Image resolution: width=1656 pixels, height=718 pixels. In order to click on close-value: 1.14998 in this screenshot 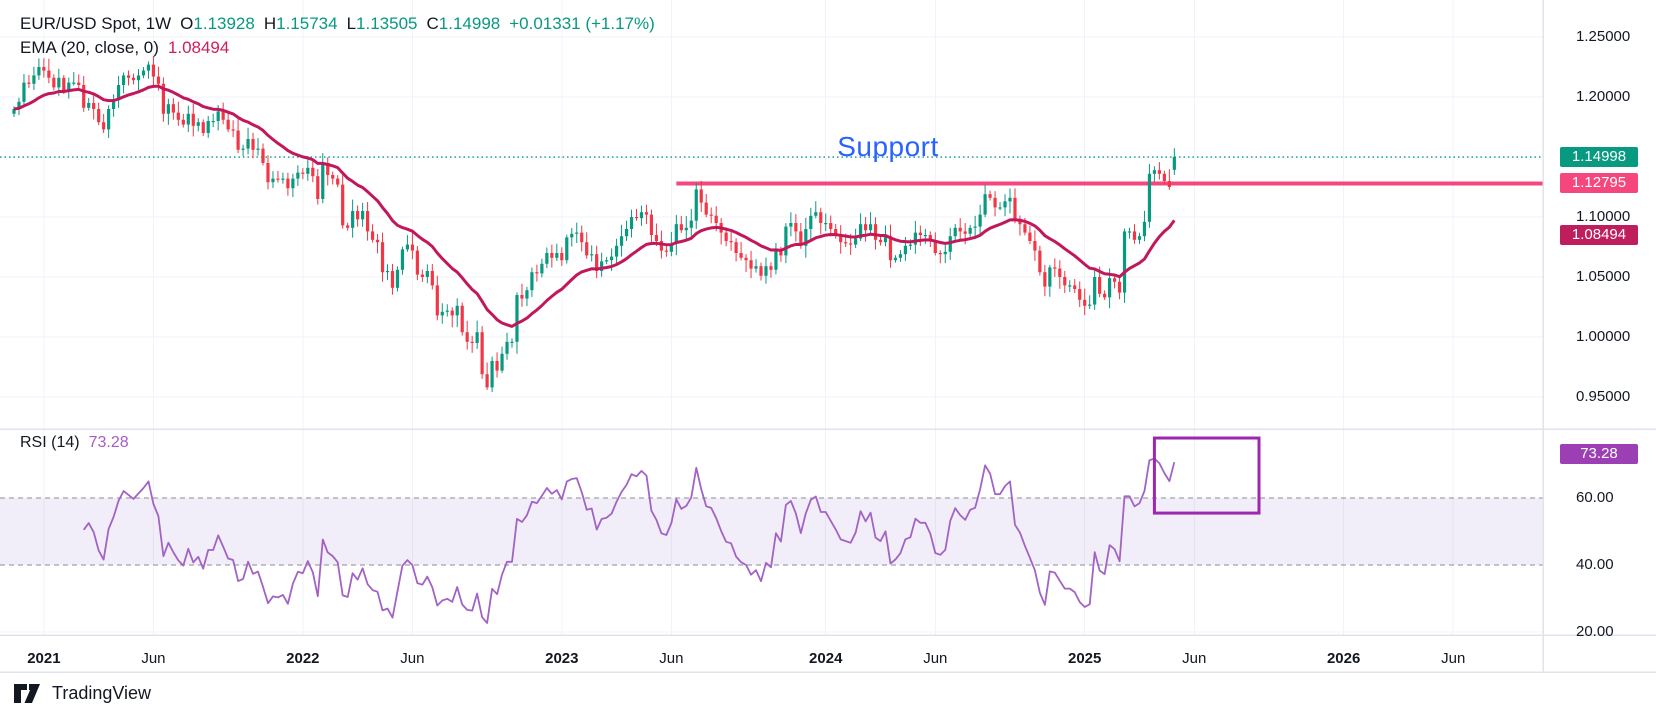, I will do `click(469, 23)`.